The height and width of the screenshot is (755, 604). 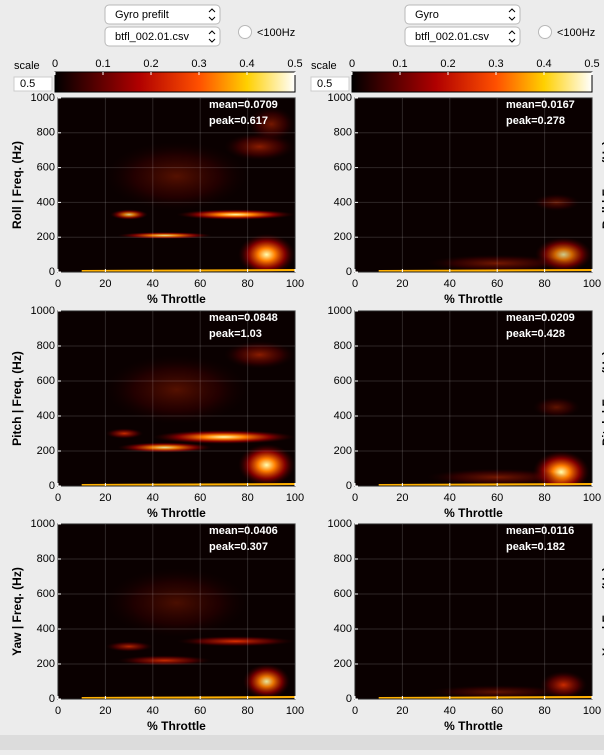 I want to click on peak-annotation: peak=0.307, so click(x=238, y=547).